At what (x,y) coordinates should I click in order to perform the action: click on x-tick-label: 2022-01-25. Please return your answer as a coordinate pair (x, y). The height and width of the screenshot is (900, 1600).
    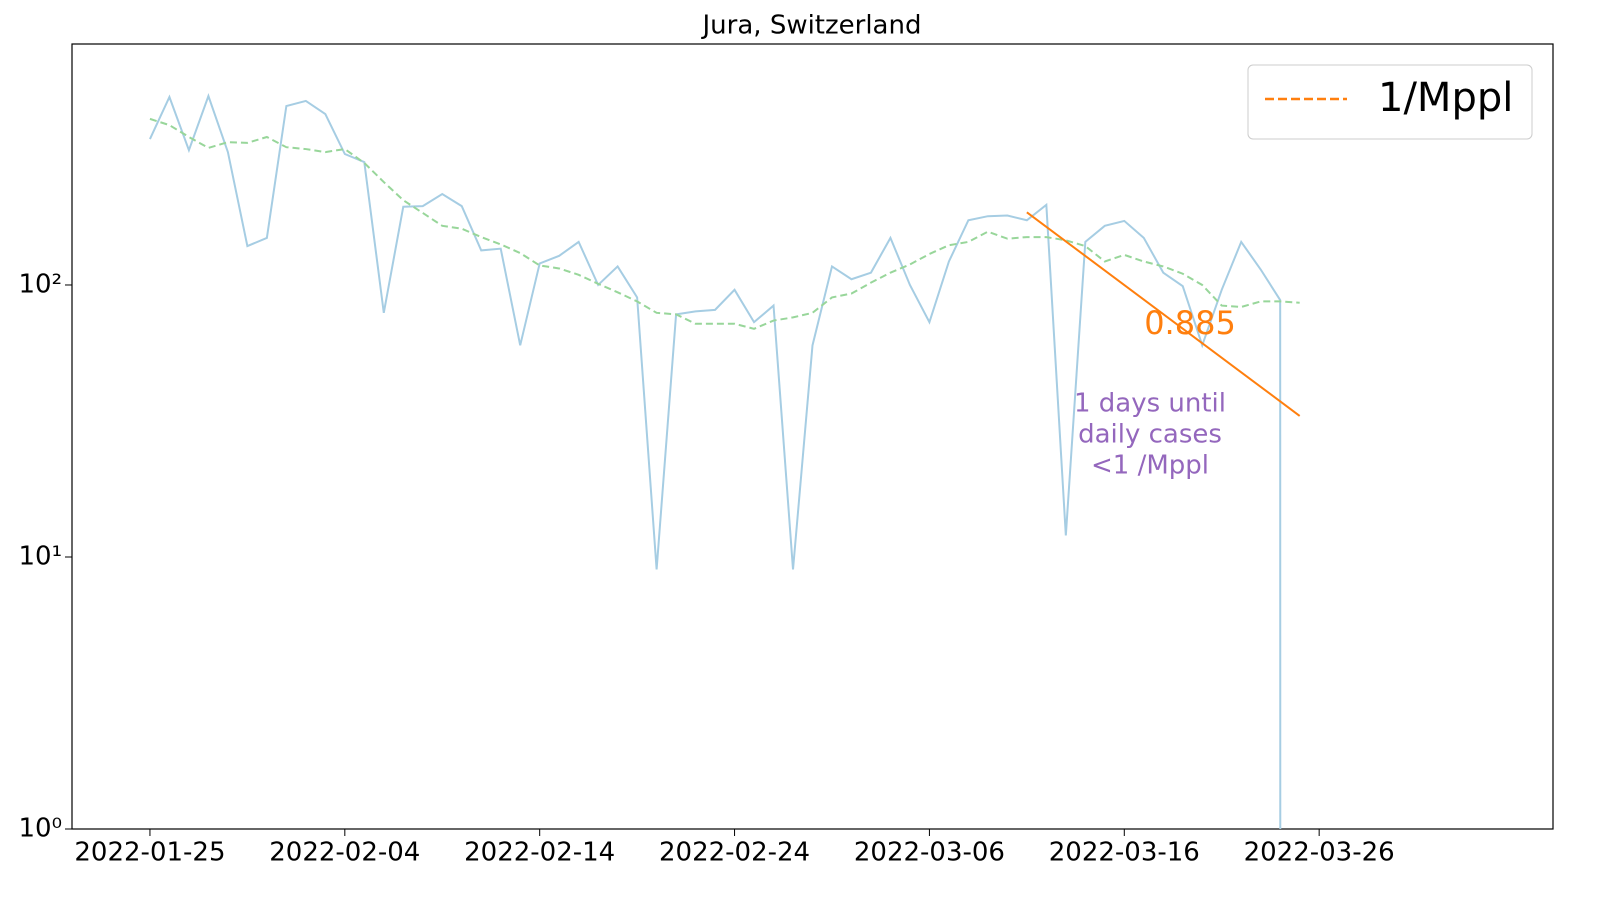
    Looking at the image, I should click on (149, 853).